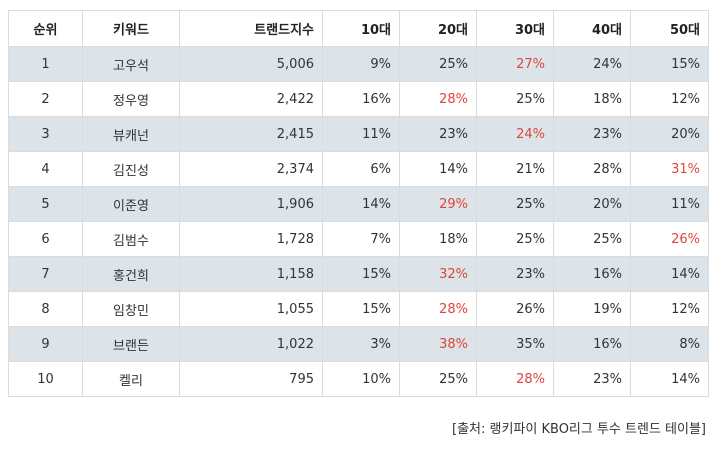 The width and height of the screenshot is (718, 451). Describe the element at coordinates (251, 274) in the screenshot. I see `trend-index-cell: 1,158` at that location.